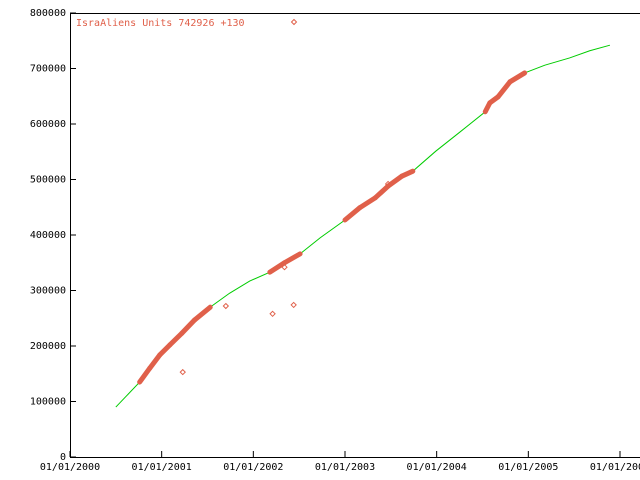 This screenshot has width=640, height=480. Describe the element at coordinates (48, 402) in the screenshot. I see `y-tick-label: 100000` at that location.